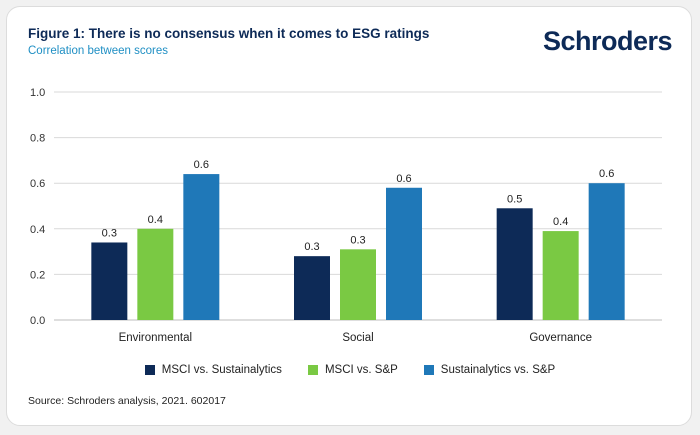  What do you see at coordinates (37, 93) in the screenshot?
I see `y-tick-label: 1.0` at bounding box center [37, 93].